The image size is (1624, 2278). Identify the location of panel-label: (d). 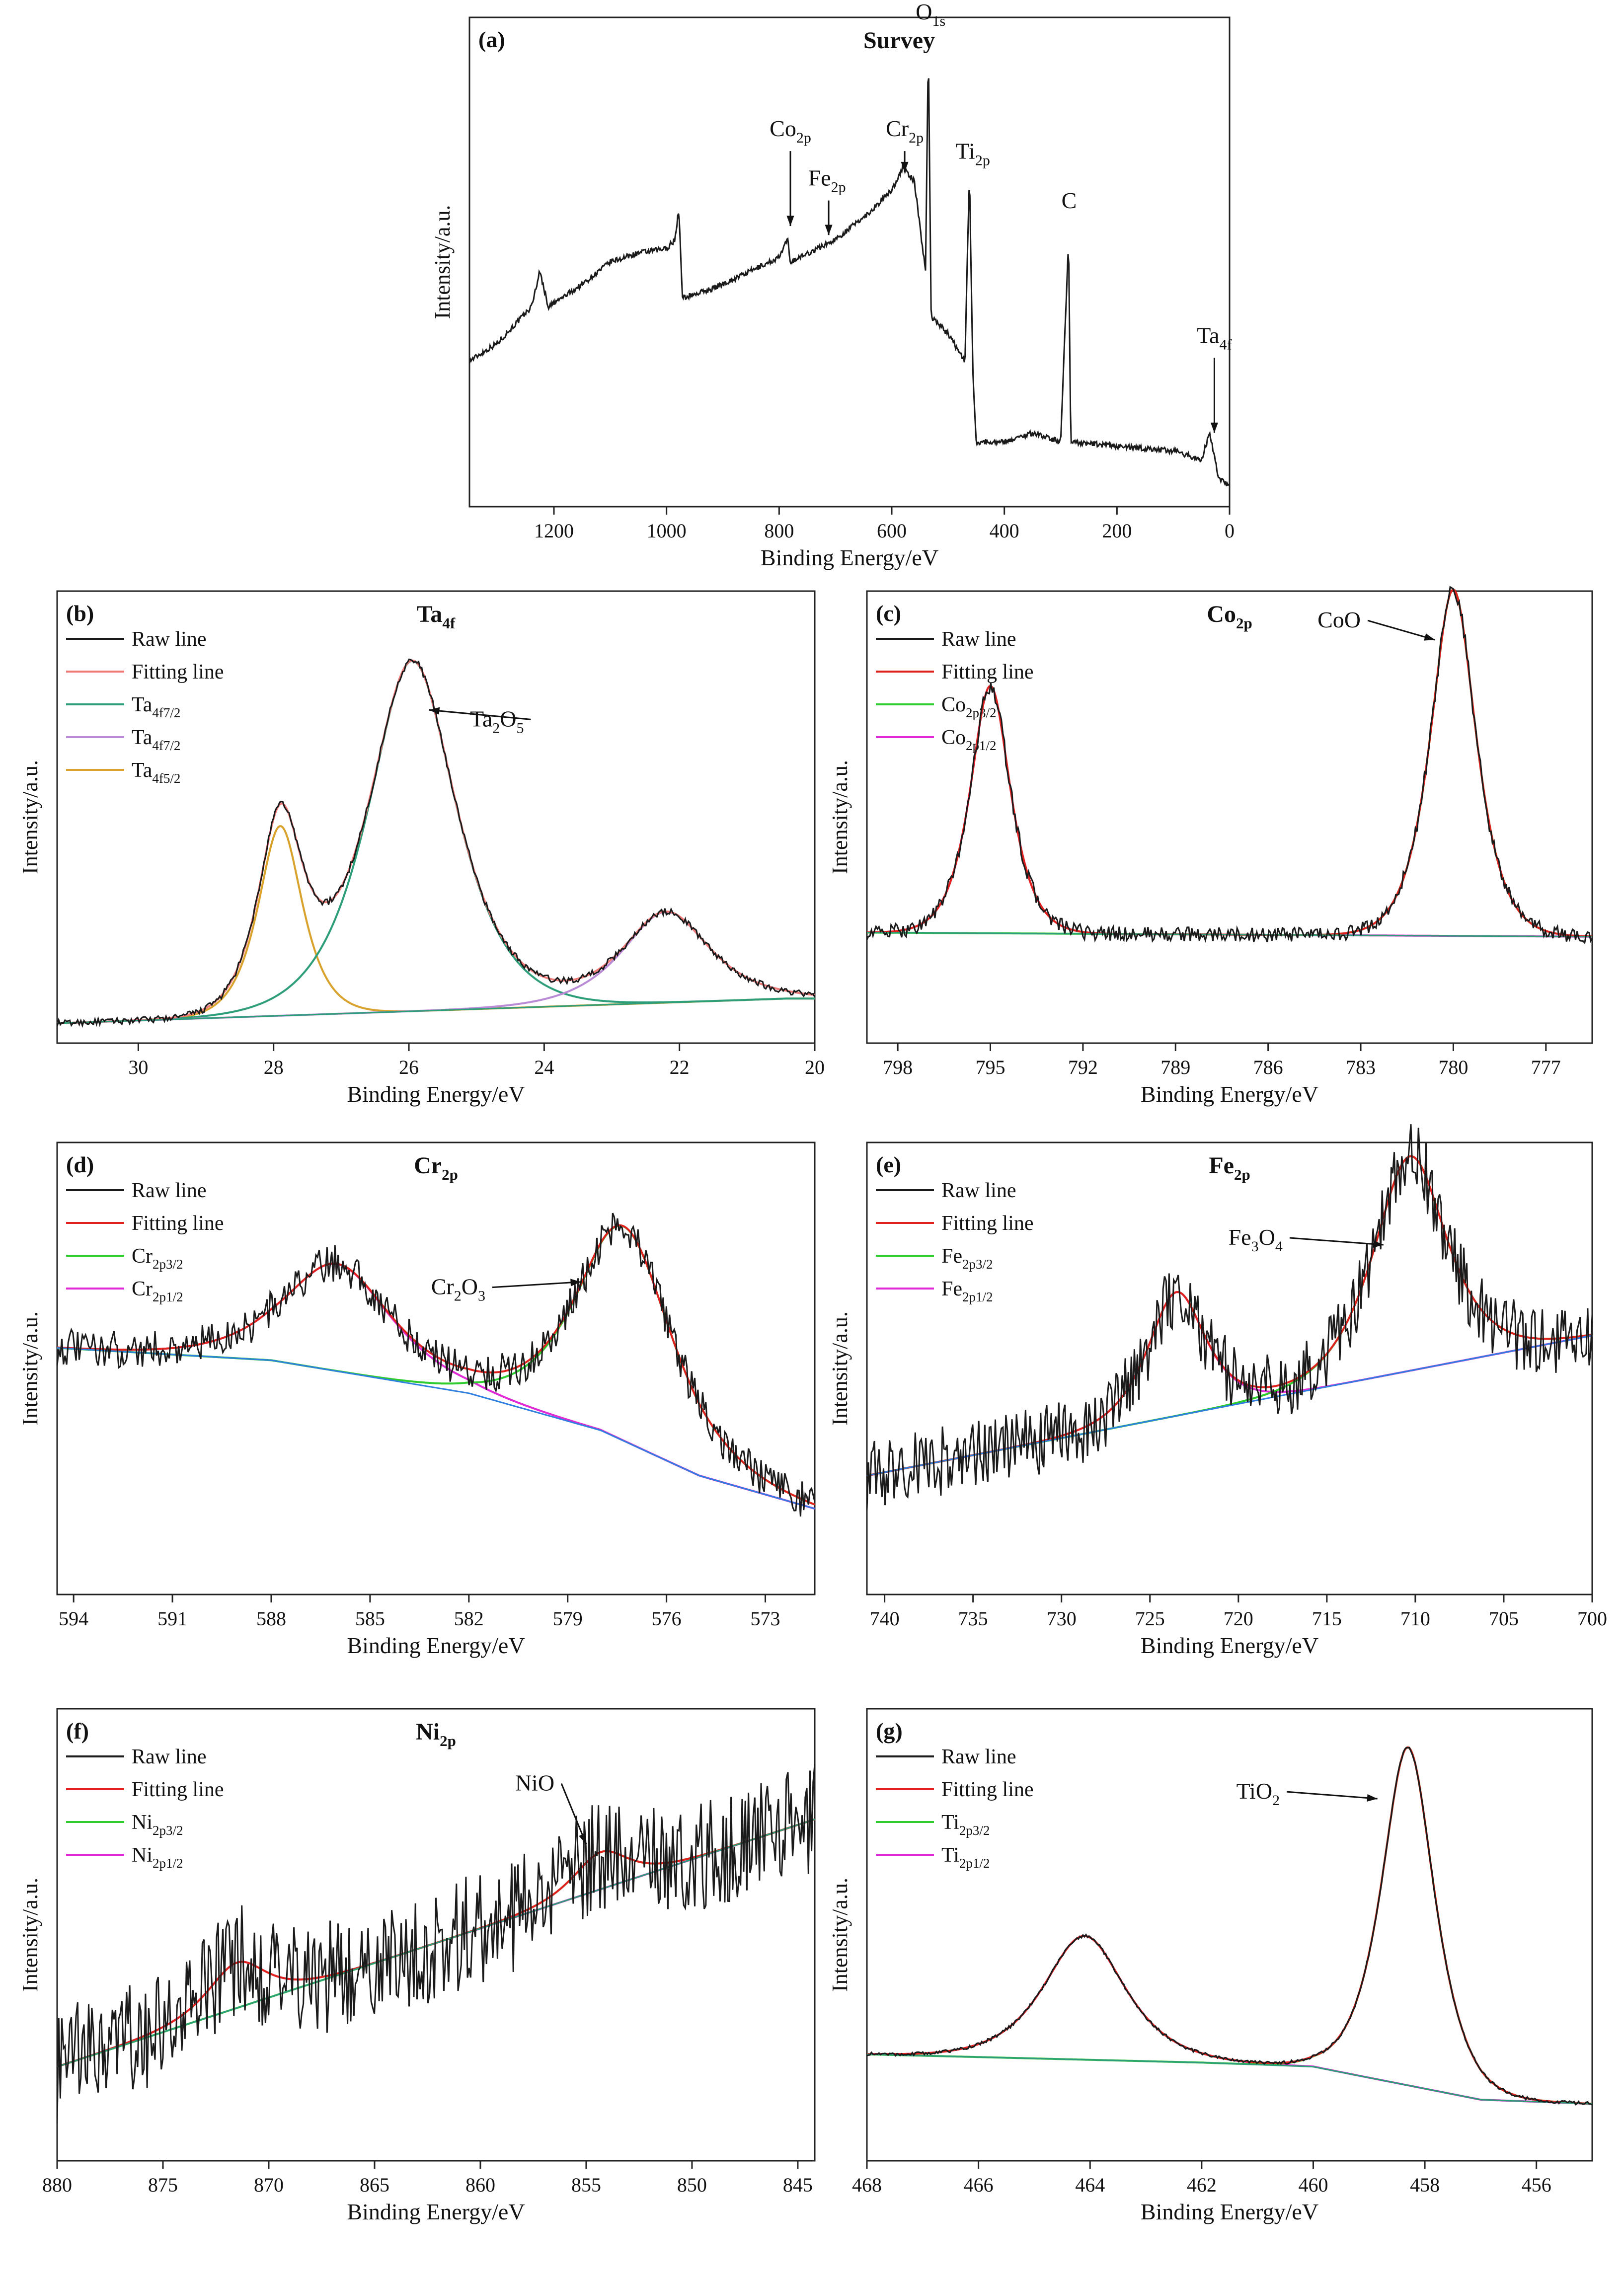
(80, 1164).